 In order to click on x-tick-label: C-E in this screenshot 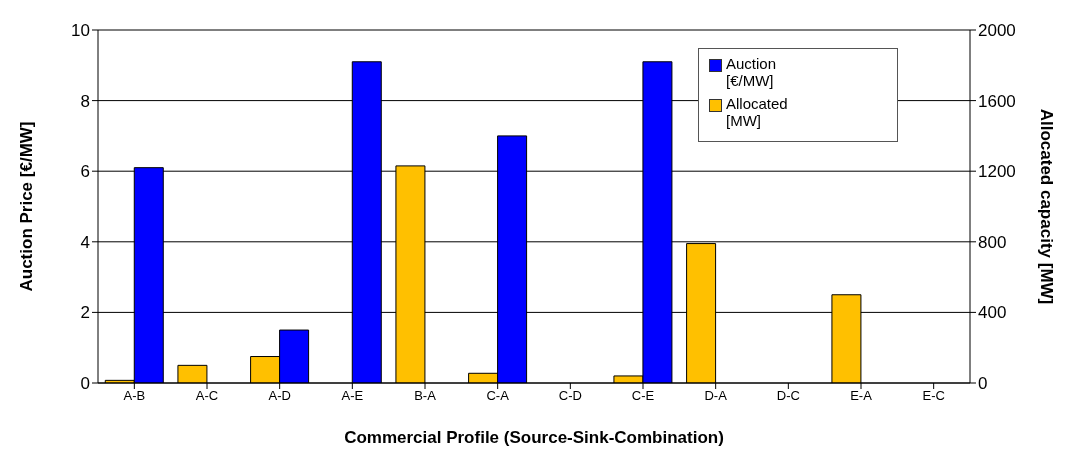, I will do `click(643, 396)`.